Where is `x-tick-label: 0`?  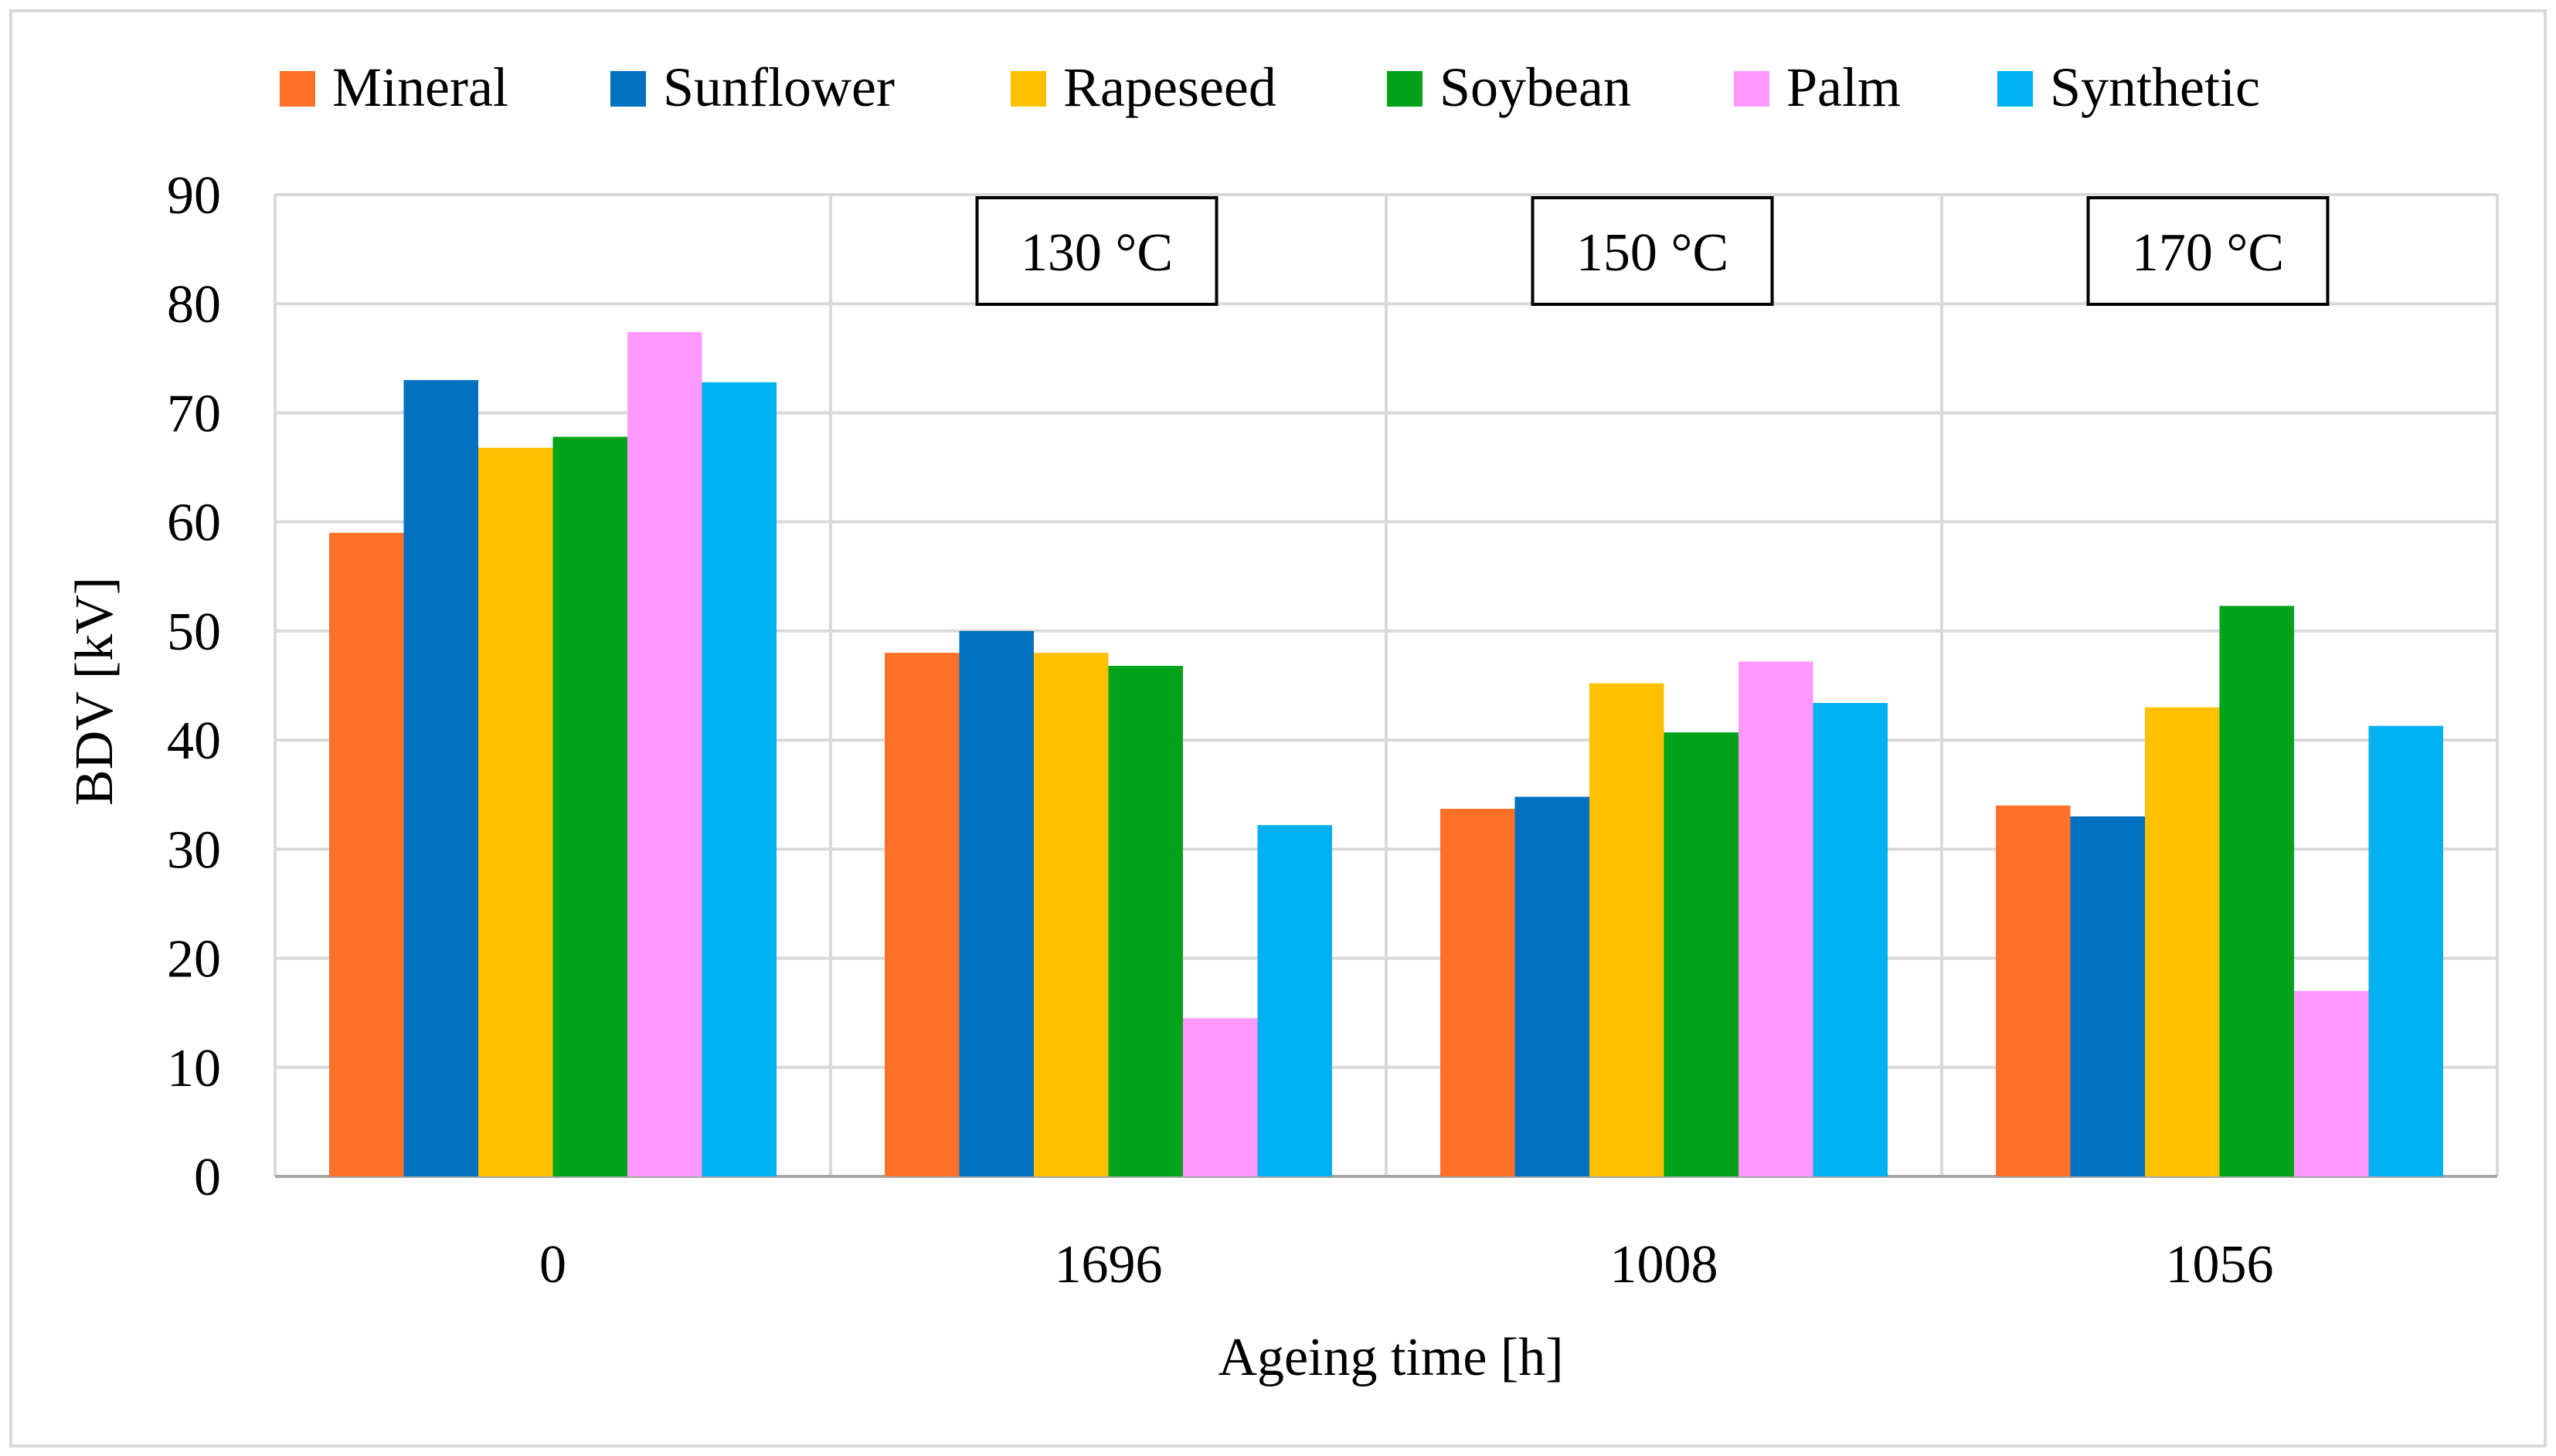
x-tick-label: 0 is located at coordinates (552, 1265).